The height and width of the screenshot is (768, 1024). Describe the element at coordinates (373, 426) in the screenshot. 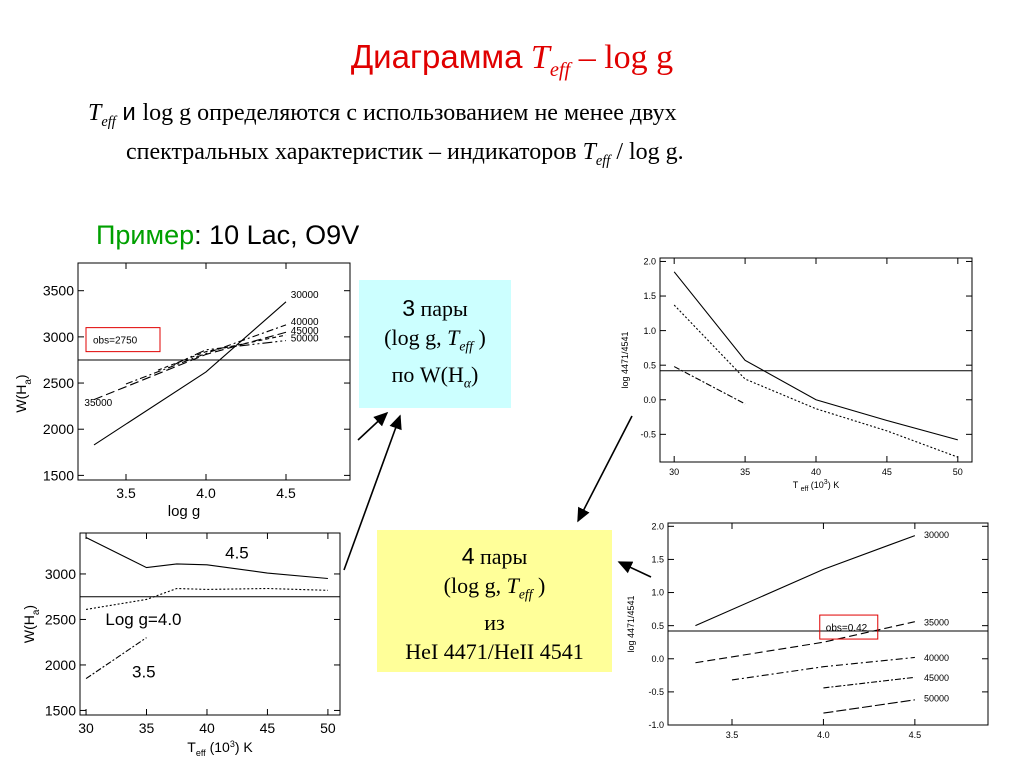

I see `arrow-chart-tl-to-box3` at that location.